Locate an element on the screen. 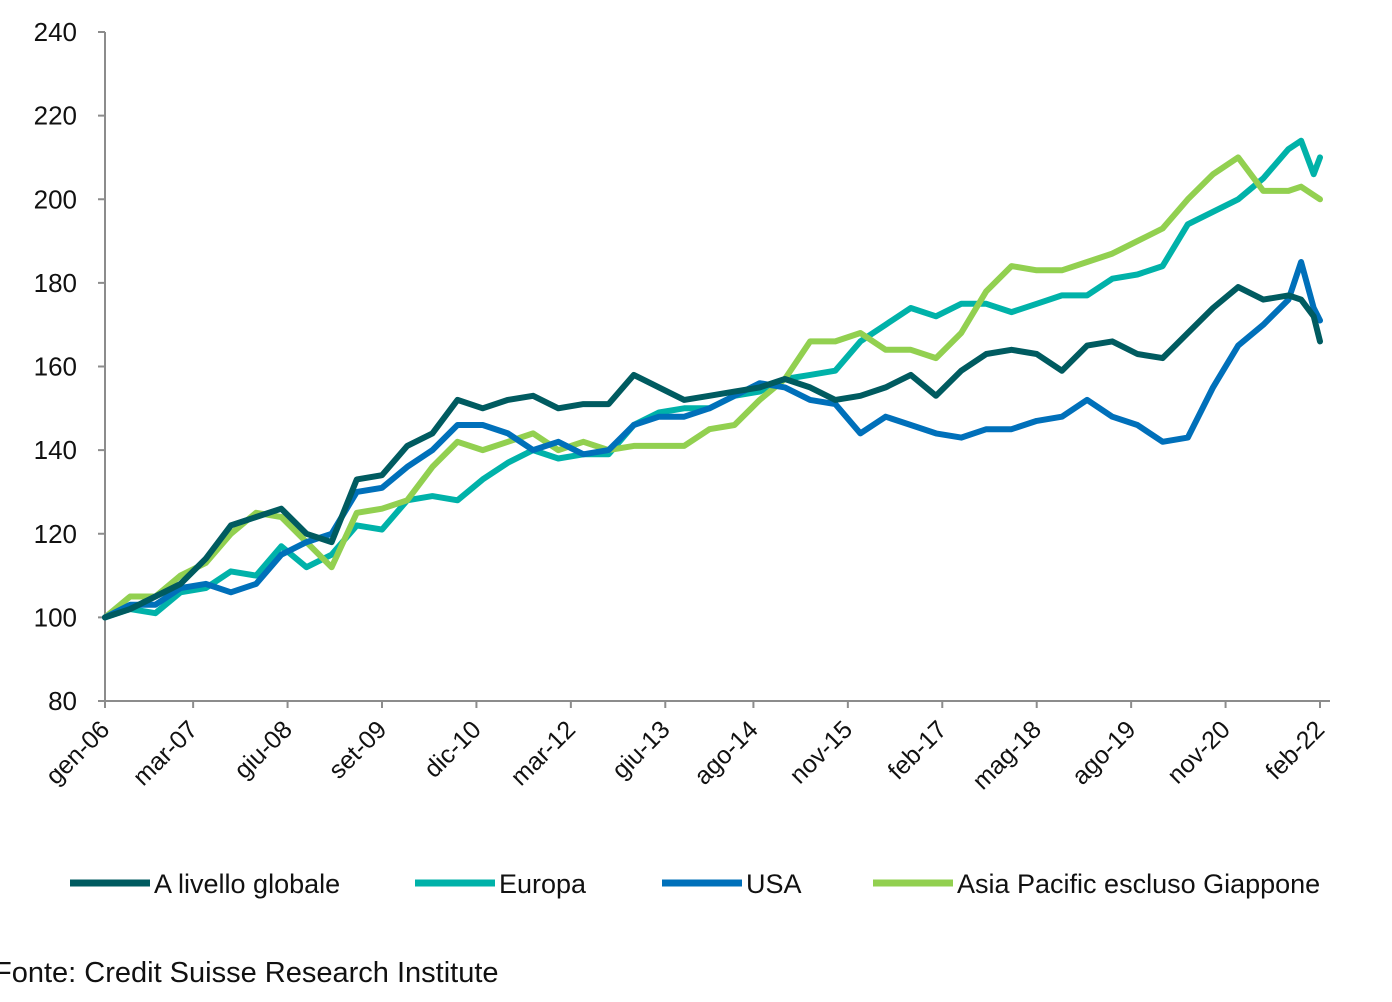 The image size is (1392, 1002). y-tick-label: 220 is located at coordinates (55, 116).